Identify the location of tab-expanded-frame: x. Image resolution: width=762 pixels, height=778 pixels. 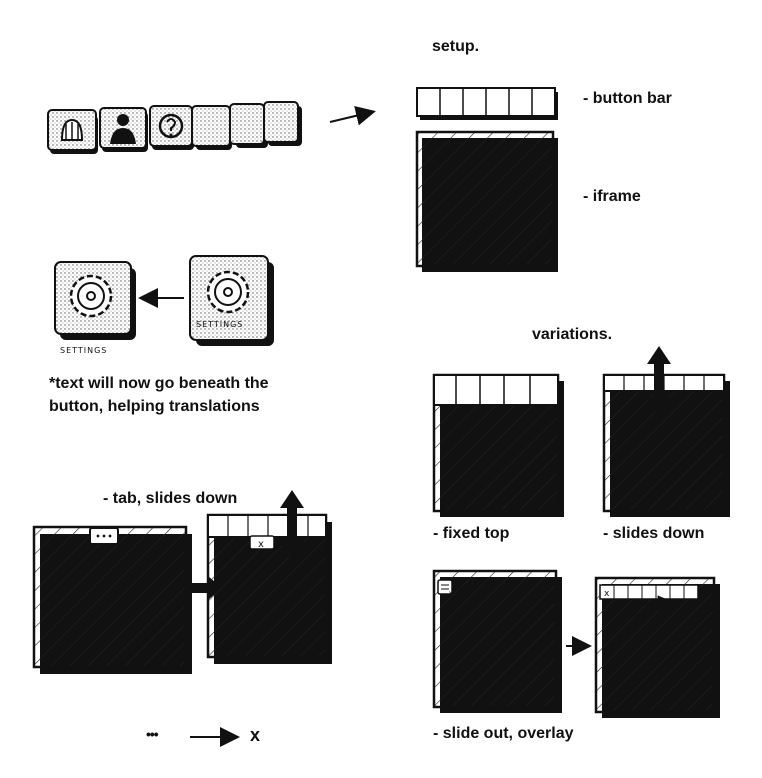
(269, 588).